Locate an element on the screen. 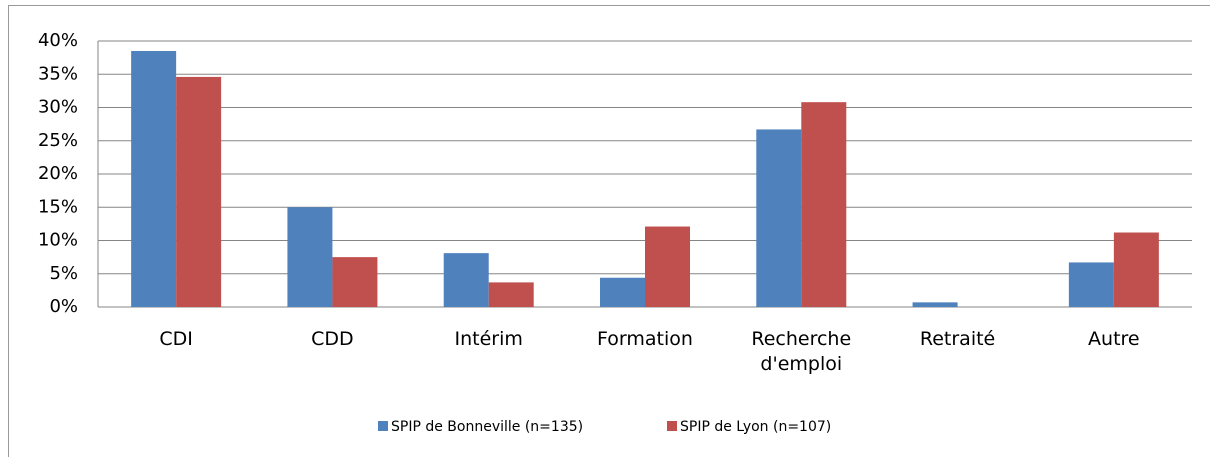  legend-label: SPIP de Lyon (n=107) is located at coordinates (755, 427).